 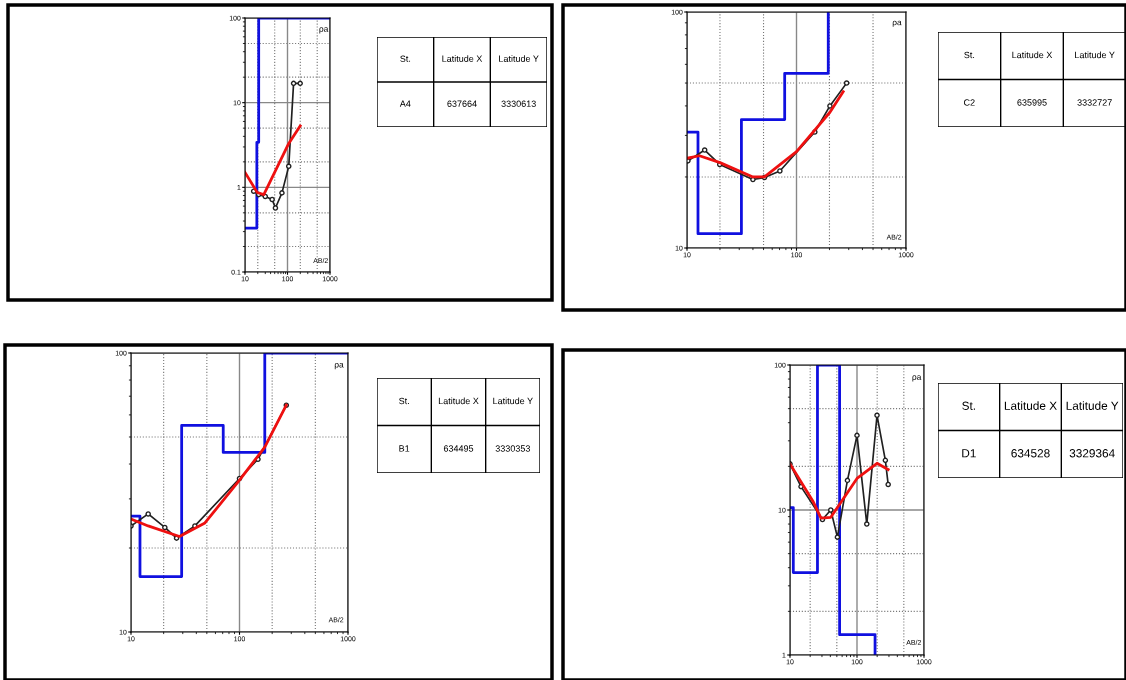 I want to click on text: D1, so click(x=969, y=453).